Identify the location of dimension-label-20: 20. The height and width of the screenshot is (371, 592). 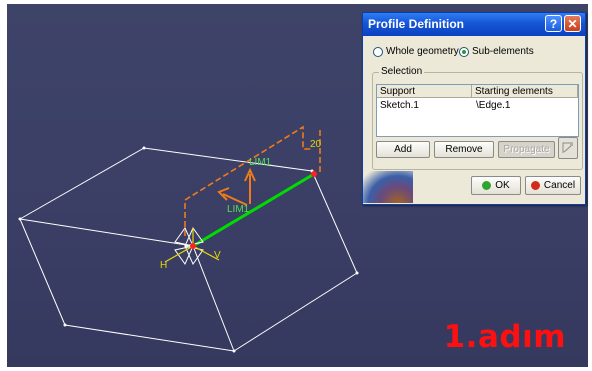
(316, 144).